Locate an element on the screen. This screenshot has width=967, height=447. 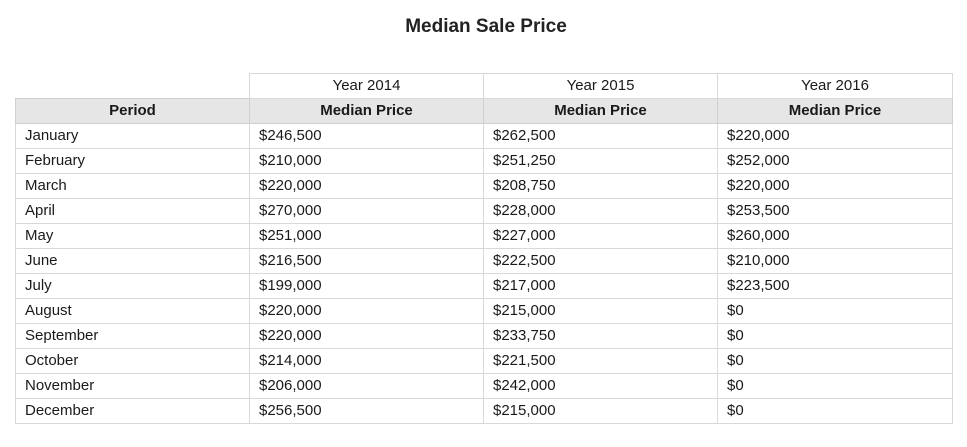
median-price-2015-header: Median Price is located at coordinates (600, 111).